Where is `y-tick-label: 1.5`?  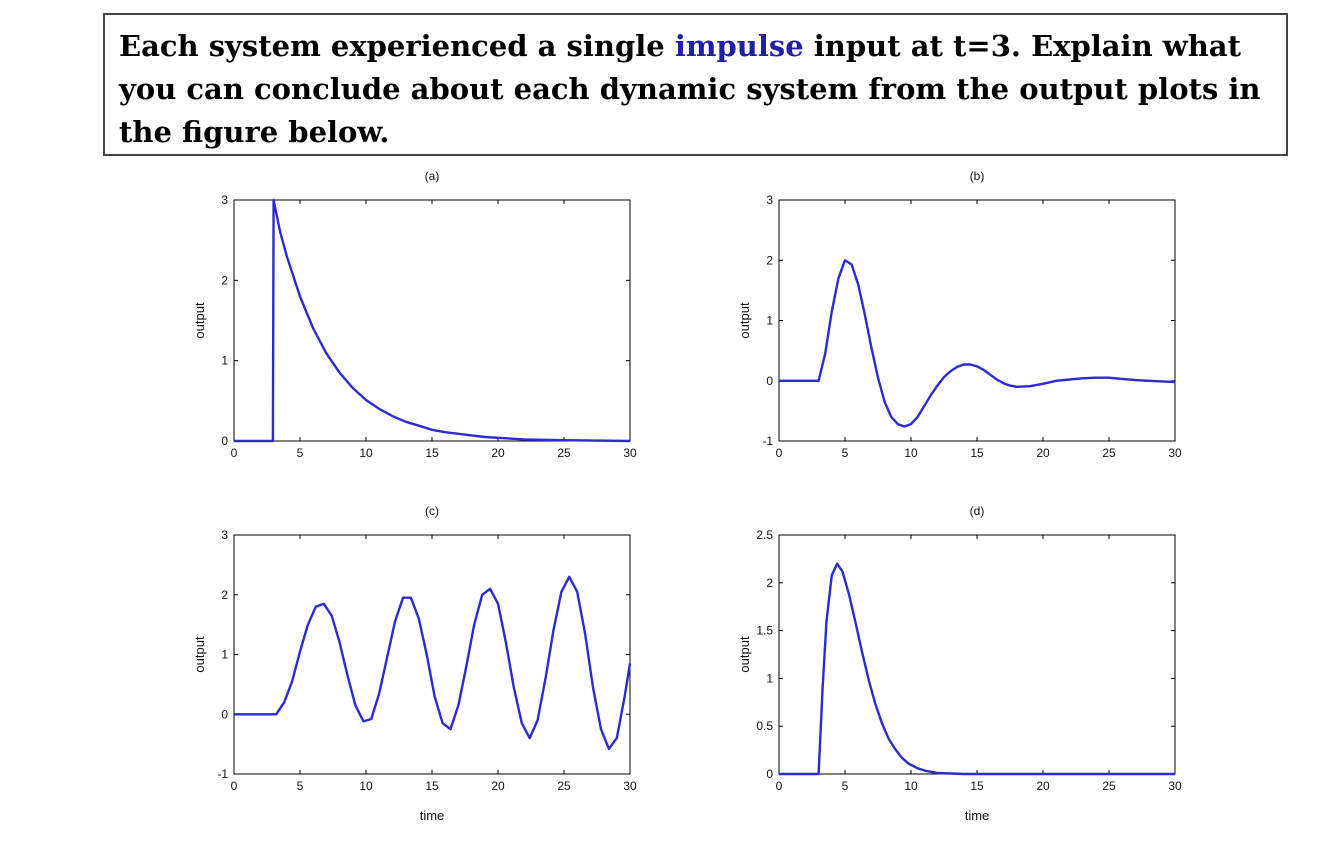
y-tick-label: 1.5 is located at coordinates (764, 631).